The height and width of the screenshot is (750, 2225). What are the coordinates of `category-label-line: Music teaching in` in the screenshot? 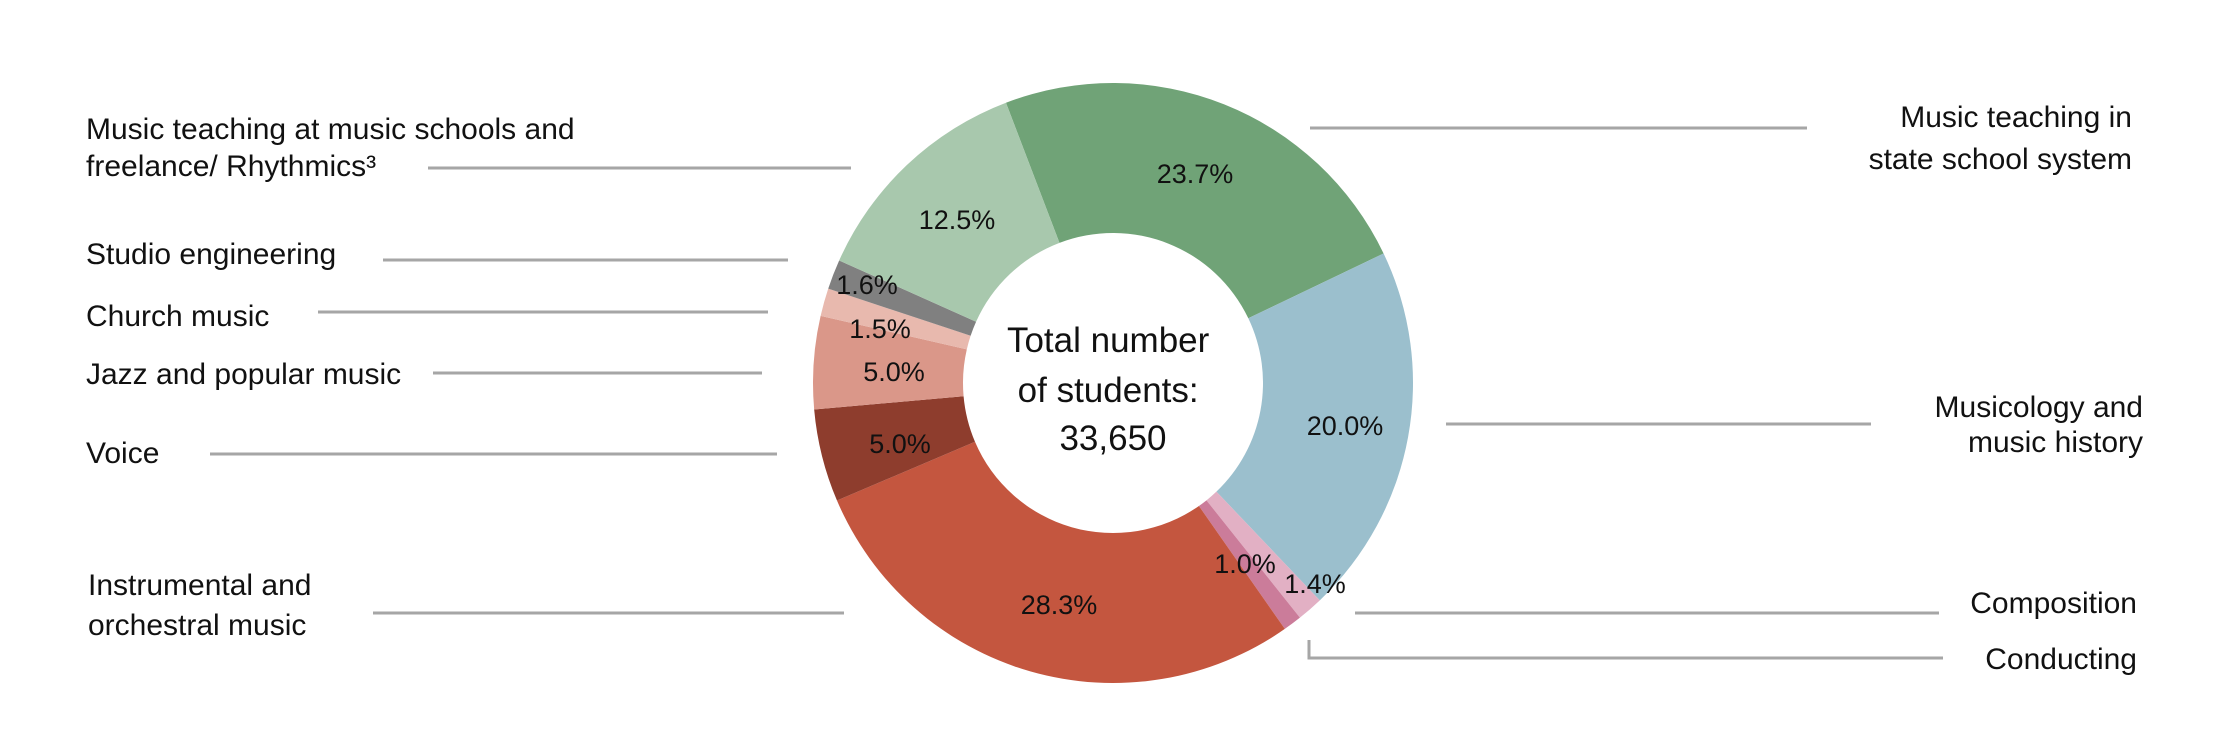 It's located at (2016, 117).